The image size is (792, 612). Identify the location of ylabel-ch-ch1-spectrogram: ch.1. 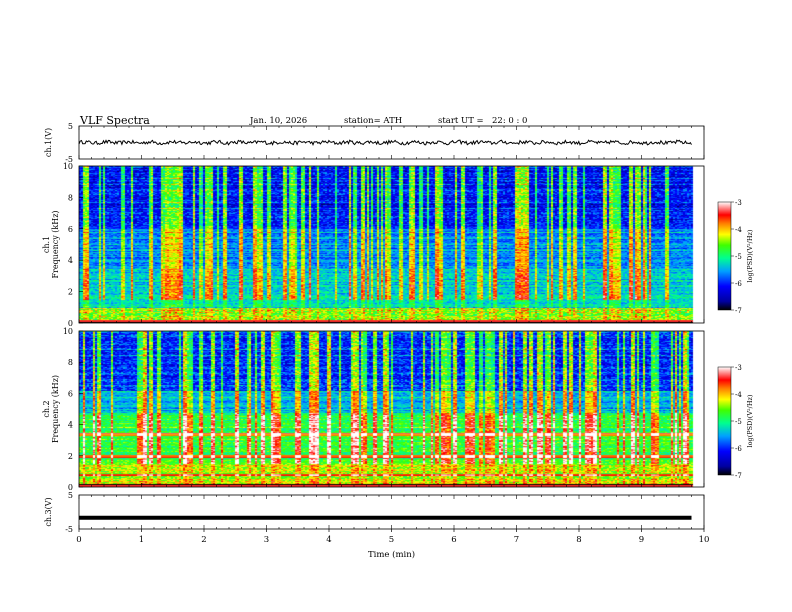
(46, 244).